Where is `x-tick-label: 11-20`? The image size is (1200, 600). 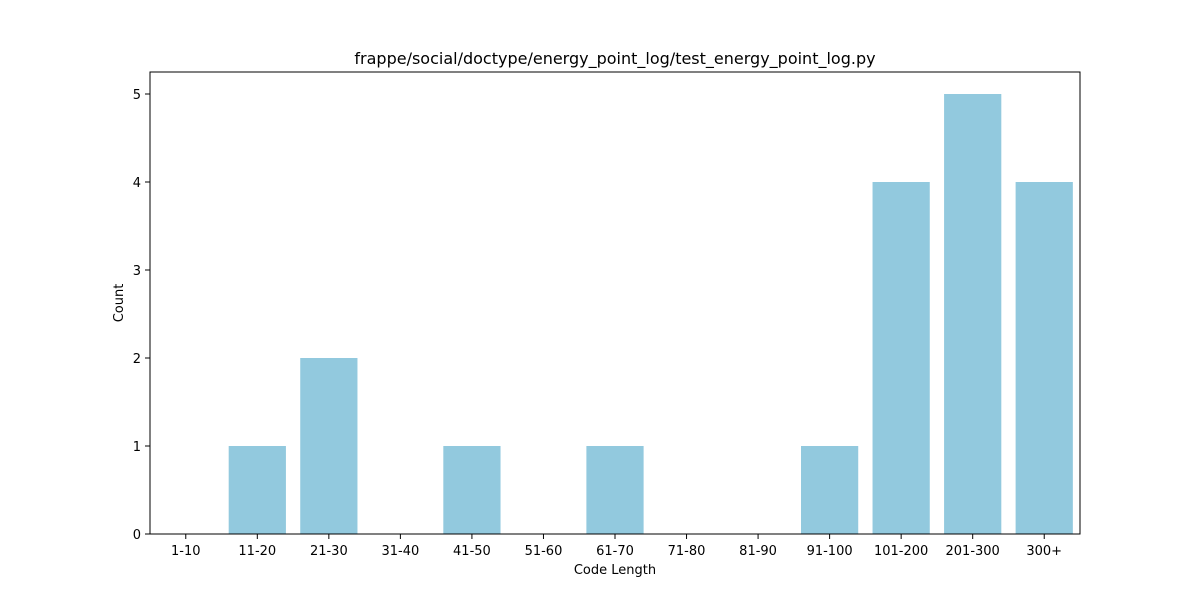 x-tick-label: 11-20 is located at coordinates (257, 551).